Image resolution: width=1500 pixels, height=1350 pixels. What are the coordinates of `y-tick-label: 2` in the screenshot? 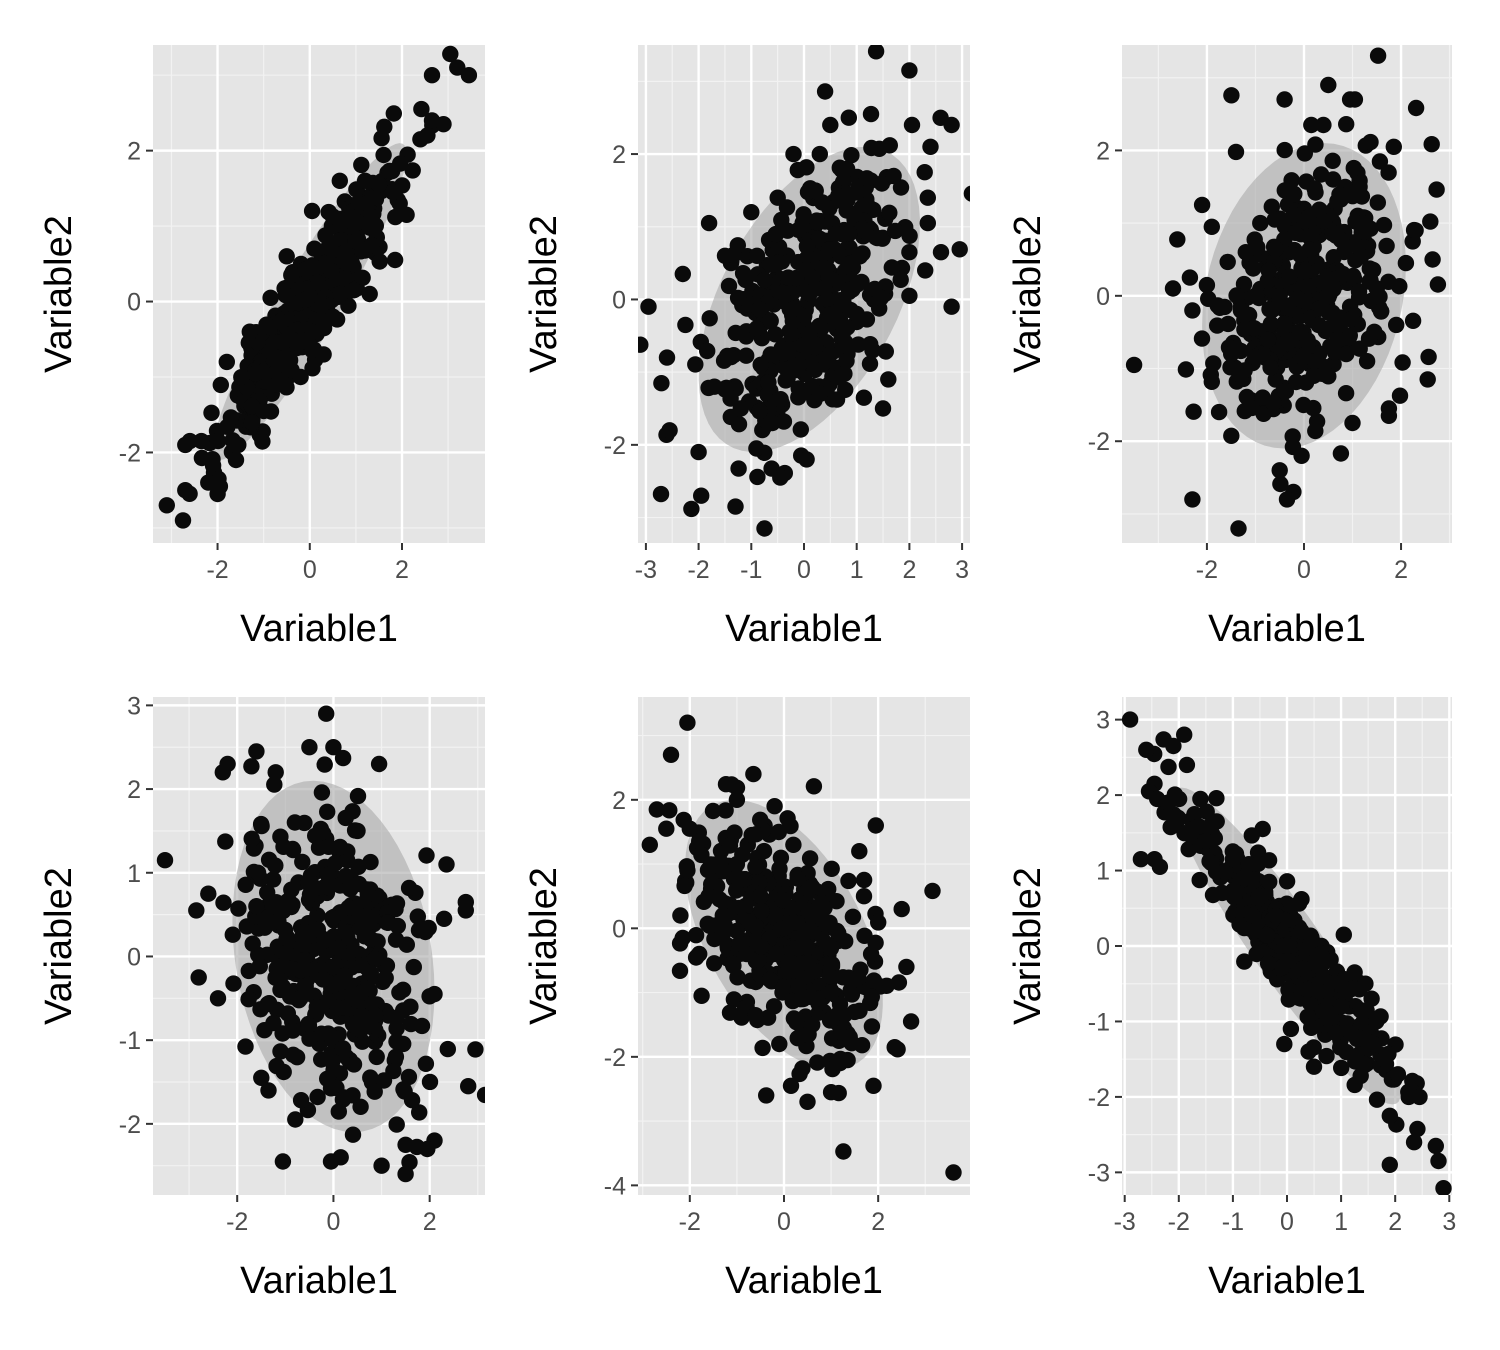 It's located at (1103, 151).